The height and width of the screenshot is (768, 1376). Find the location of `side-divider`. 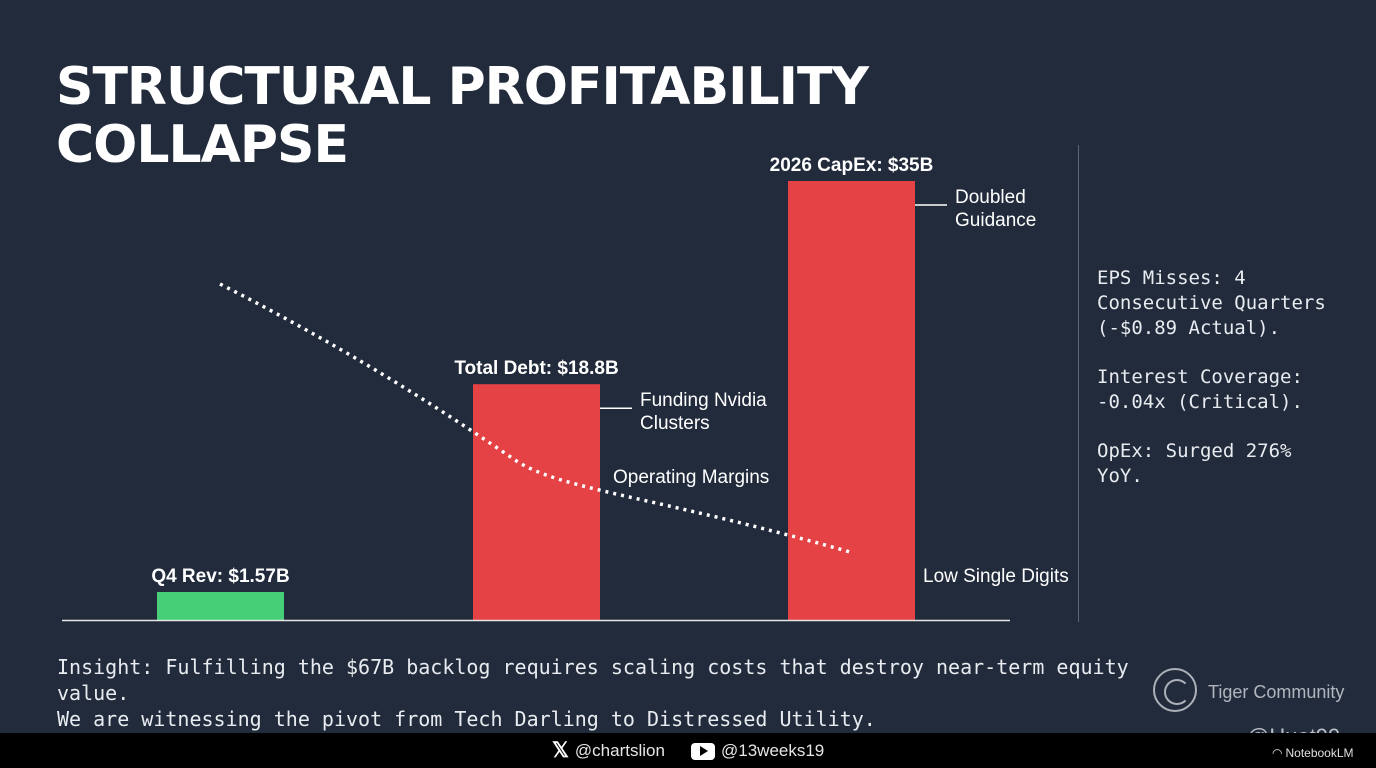

side-divider is located at coordinates (1078, 383).